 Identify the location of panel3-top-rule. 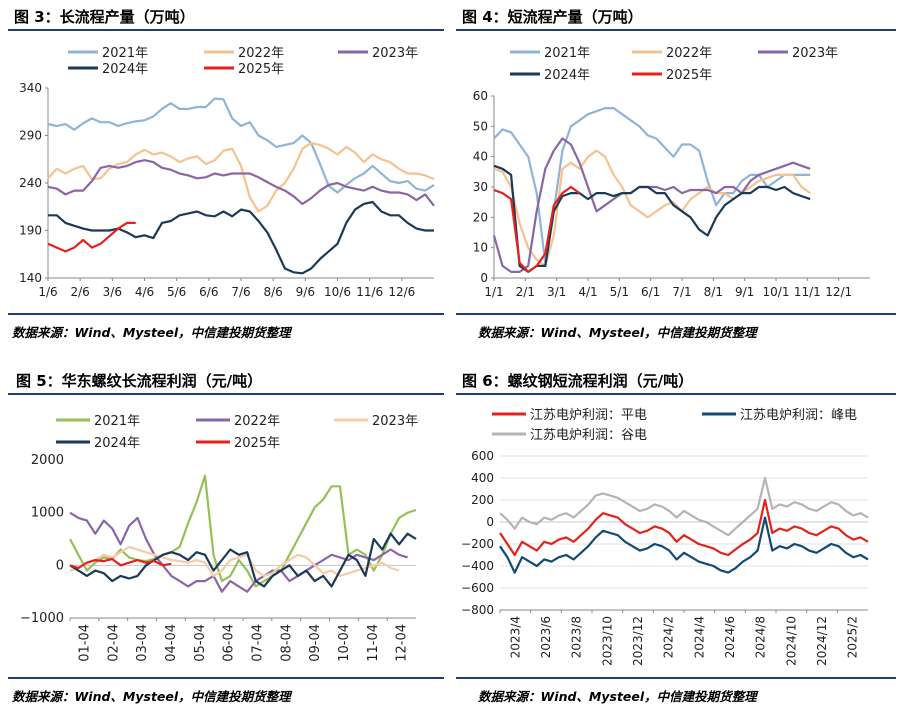
(226, 30).